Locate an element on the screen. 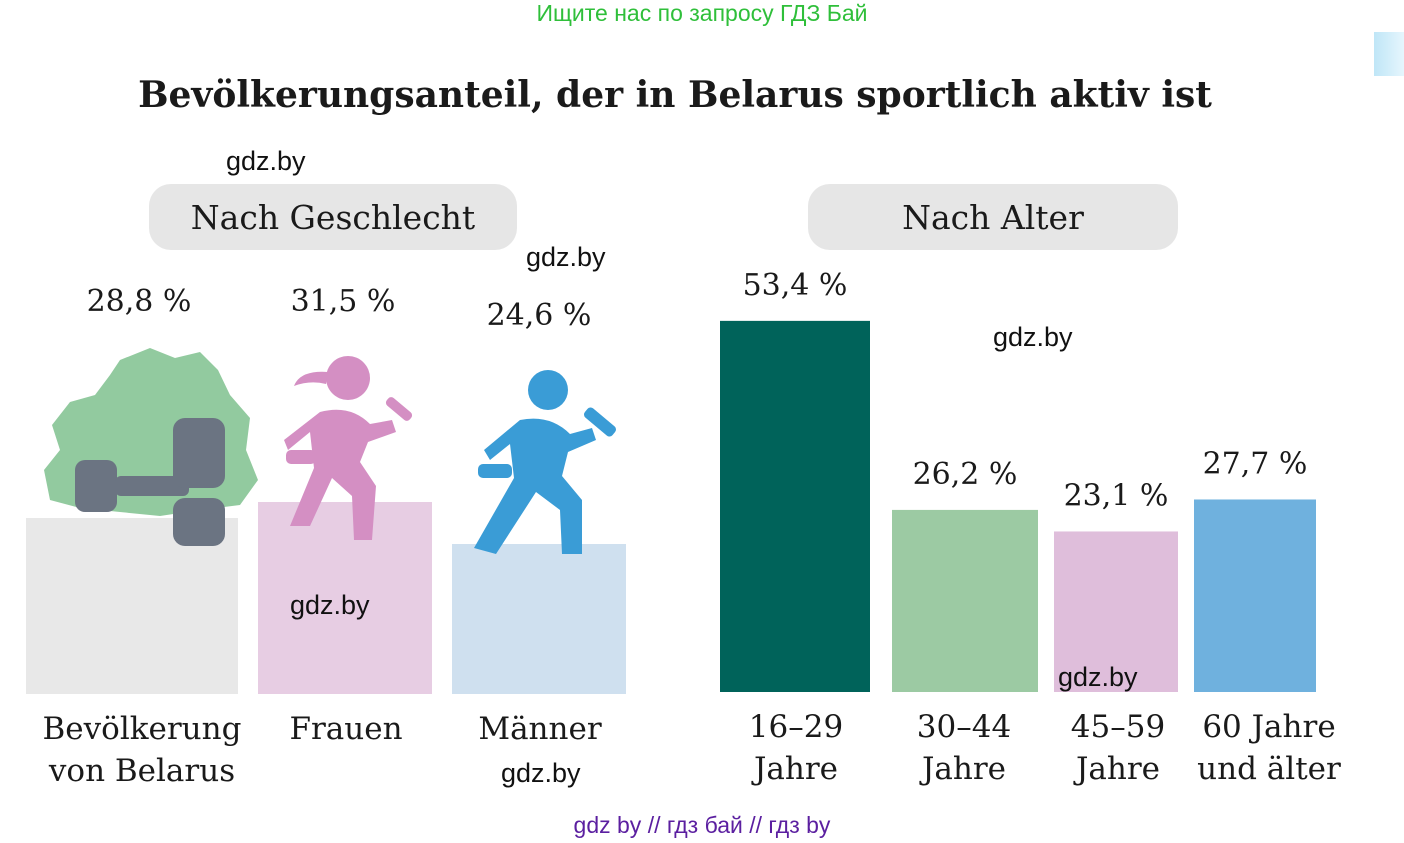 This screenshot has height=843, width=1404. category-label-60-plus: 60 Jahre und älter is located at coordinates (1269, 748).